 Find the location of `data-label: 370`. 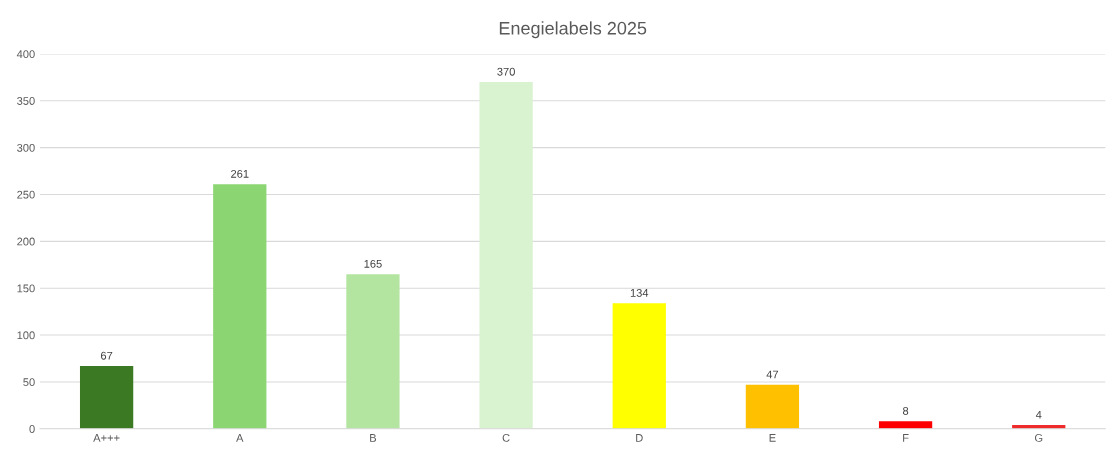

data-label: 370 is located at coordinates (506, 71).